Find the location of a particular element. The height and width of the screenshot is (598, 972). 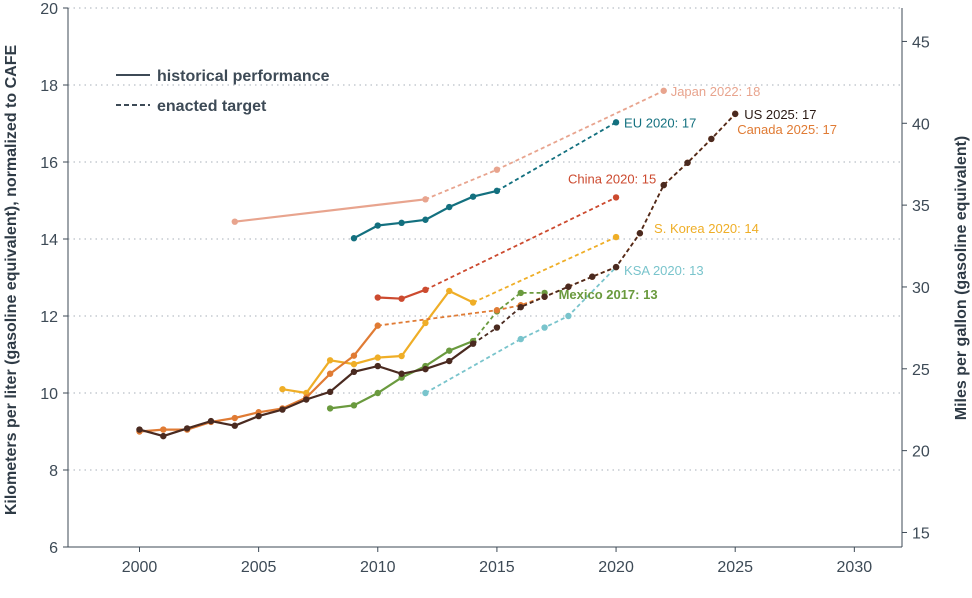

data-point-us-2025-17-2012 is located at coordinates (425, 369).